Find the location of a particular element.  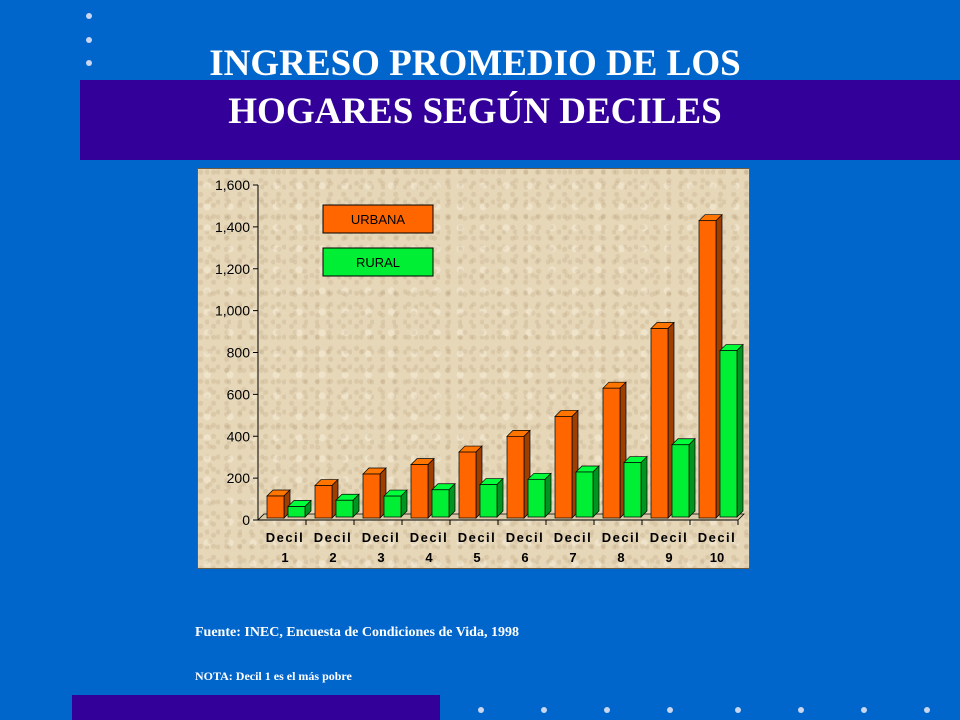

y-tick-label: 1,200 is located at coordinates (232, 269).